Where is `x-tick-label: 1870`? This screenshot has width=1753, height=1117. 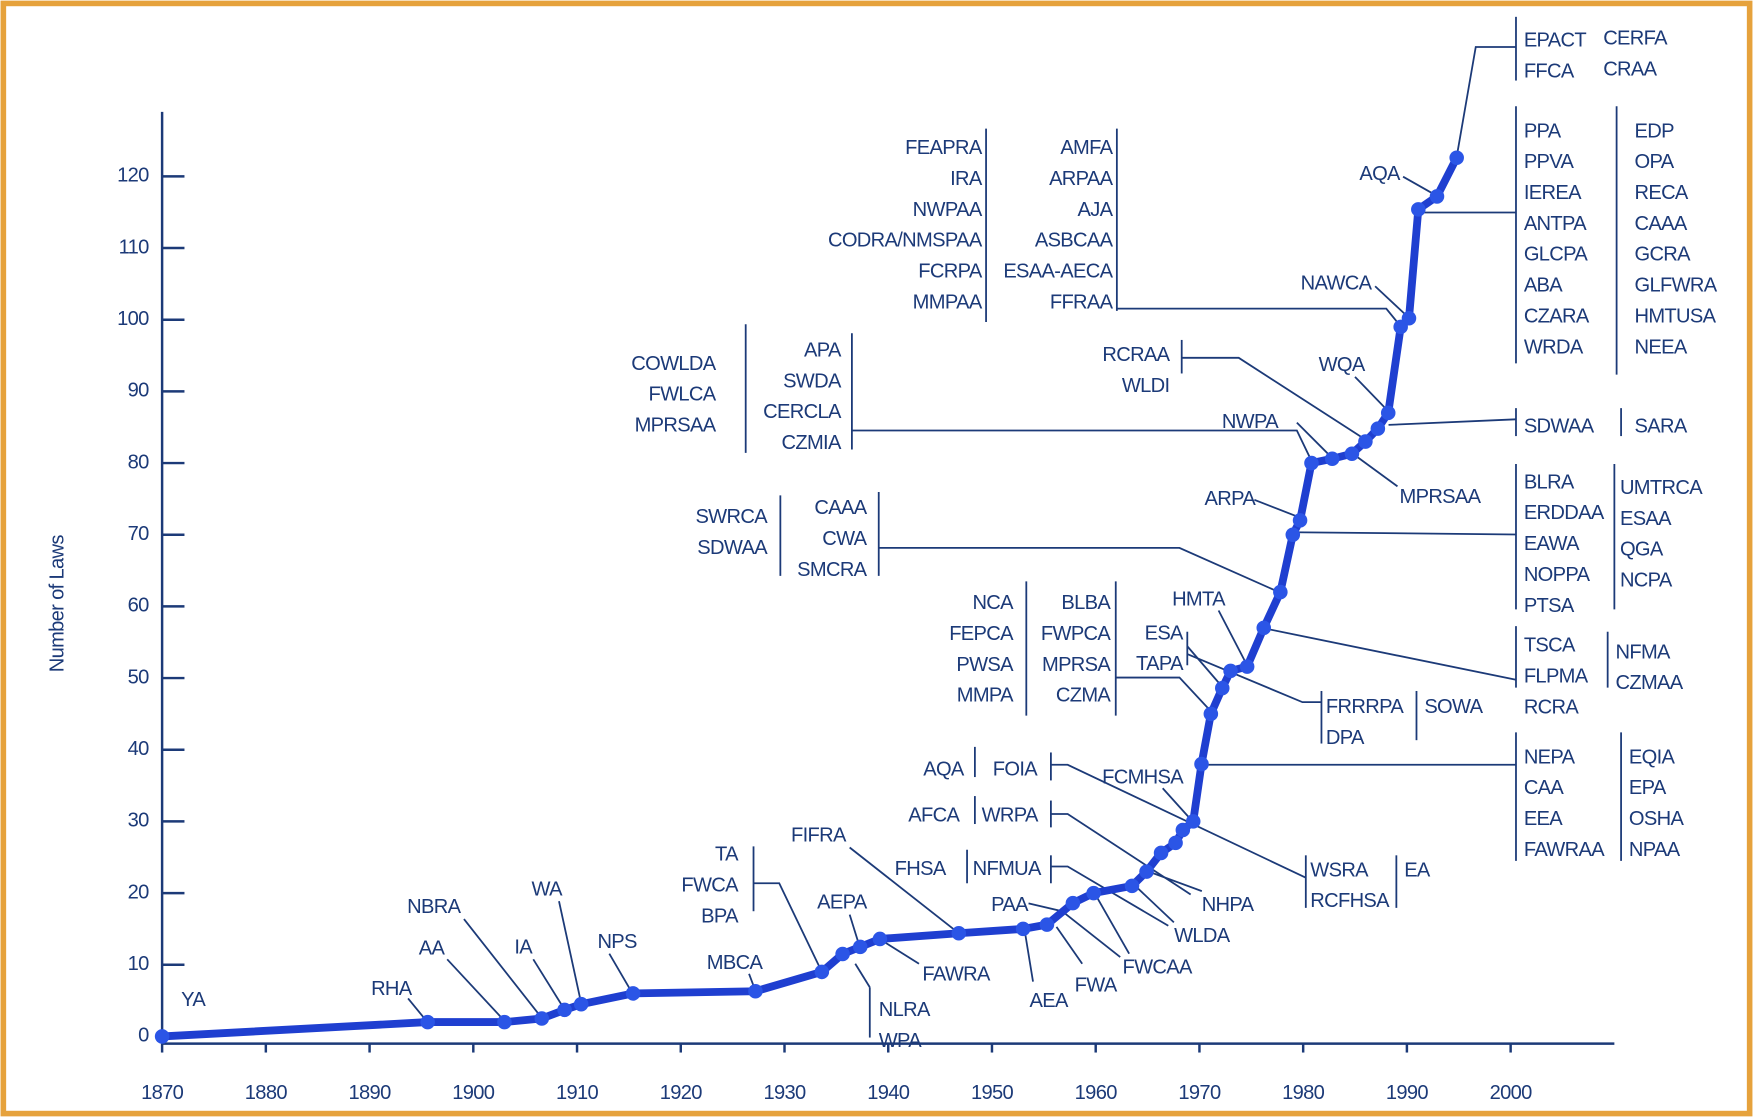
x-tick-label: 1870 is located at coordinates (162, 1093).